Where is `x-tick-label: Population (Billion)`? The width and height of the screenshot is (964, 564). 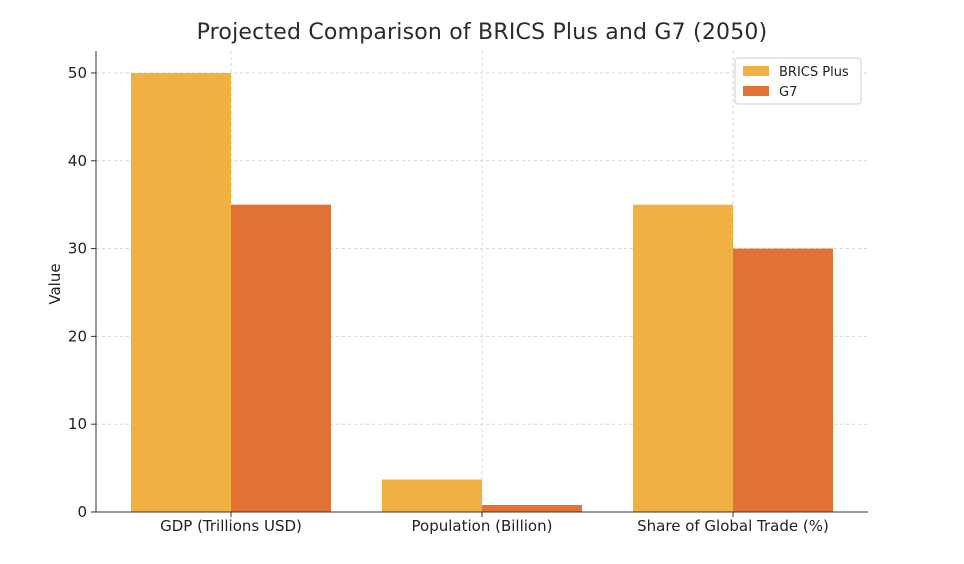 x-tick-label: Population (Billion) is located at coordinates (482, 526).